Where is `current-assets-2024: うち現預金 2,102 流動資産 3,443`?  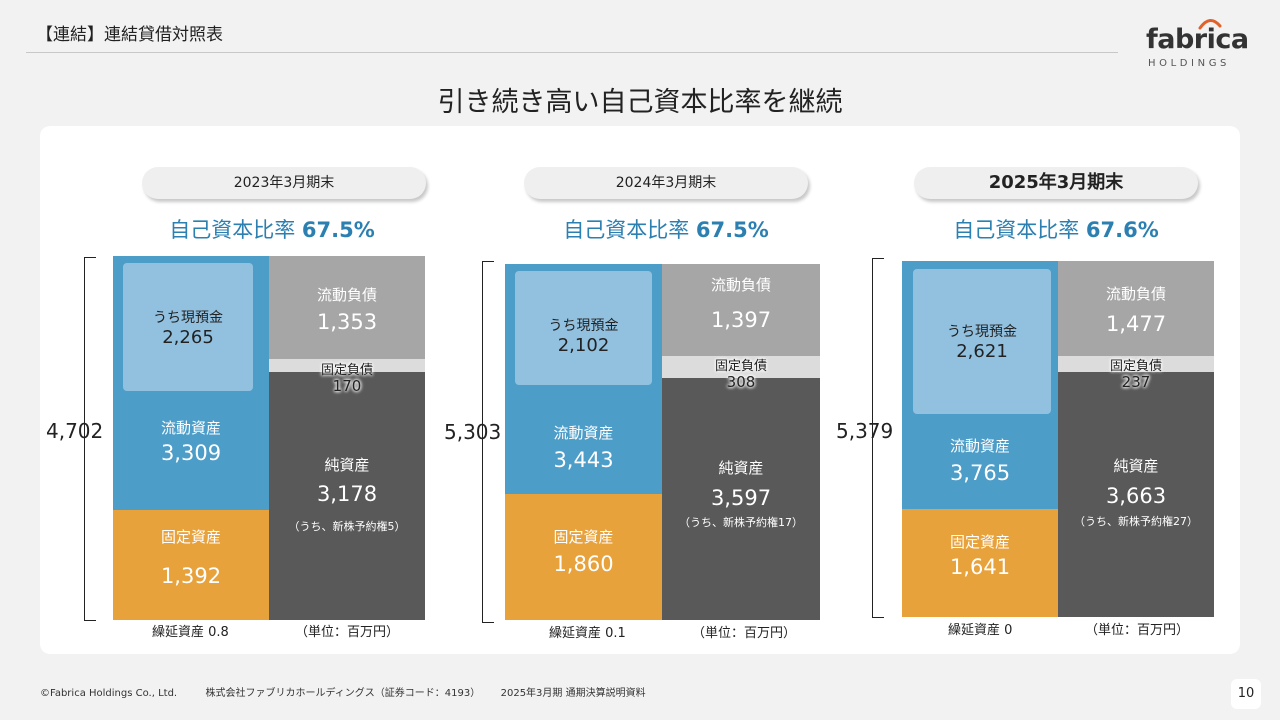 current-assets-2024: うち現預金 2,102 流動資産 3,443 is located at coordinates (583, 379).